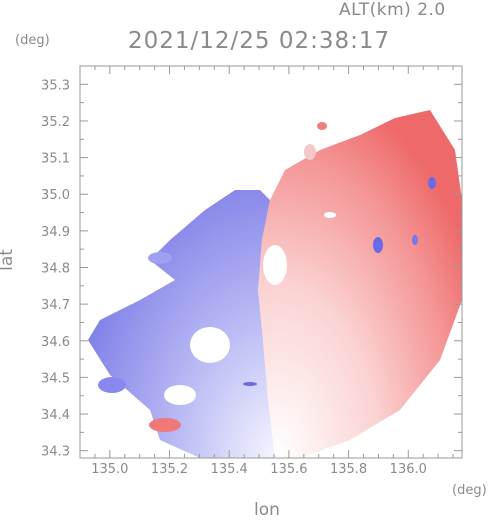 This screenshot has height=521, width=491. Describe the element at coordinates (229, 469) in the screenshot. I see `x-tick-label: 135.4` at that location.